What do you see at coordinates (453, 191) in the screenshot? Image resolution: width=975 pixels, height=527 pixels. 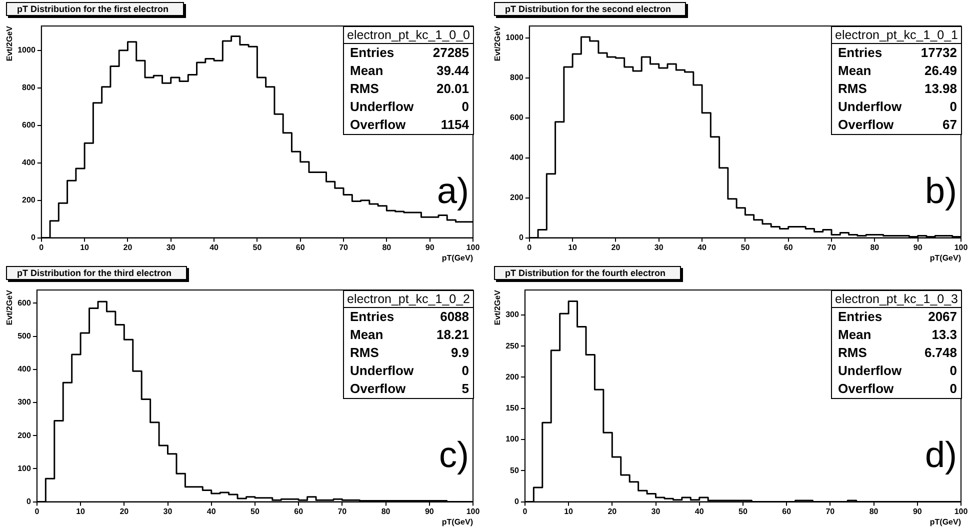 I see `annotation: a)` at bounding box center [453, 191].